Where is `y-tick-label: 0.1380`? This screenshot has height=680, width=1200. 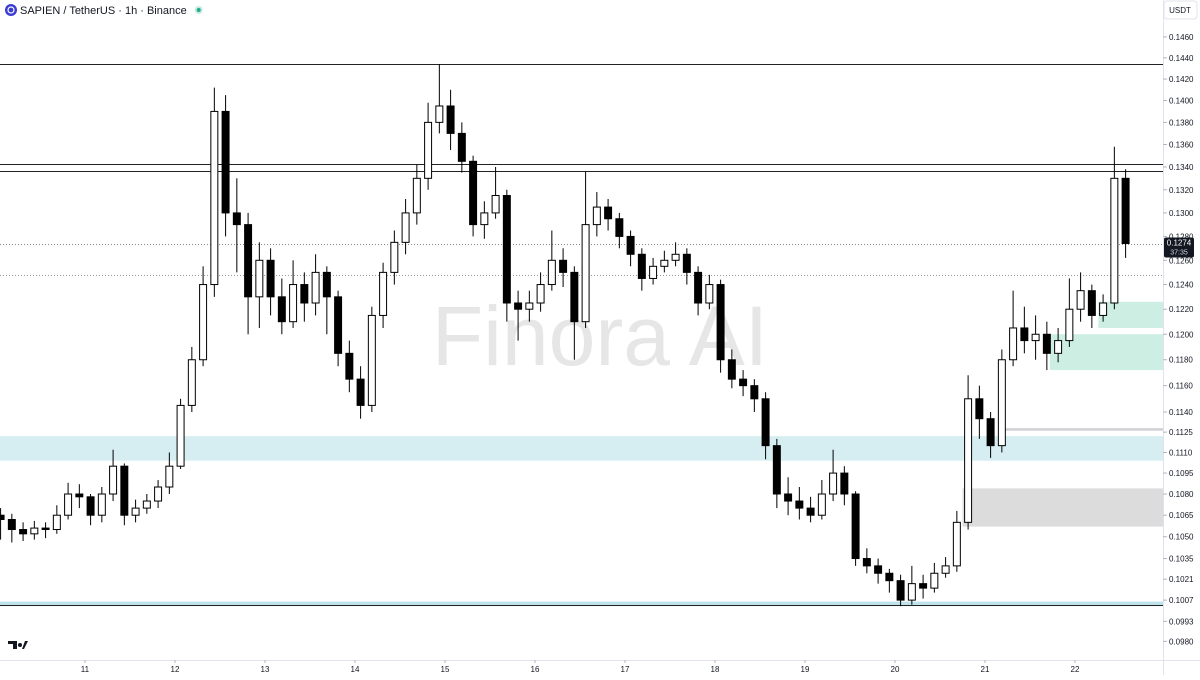 y-tick-label: 0.1380 is located at coordinates (1181, 122).